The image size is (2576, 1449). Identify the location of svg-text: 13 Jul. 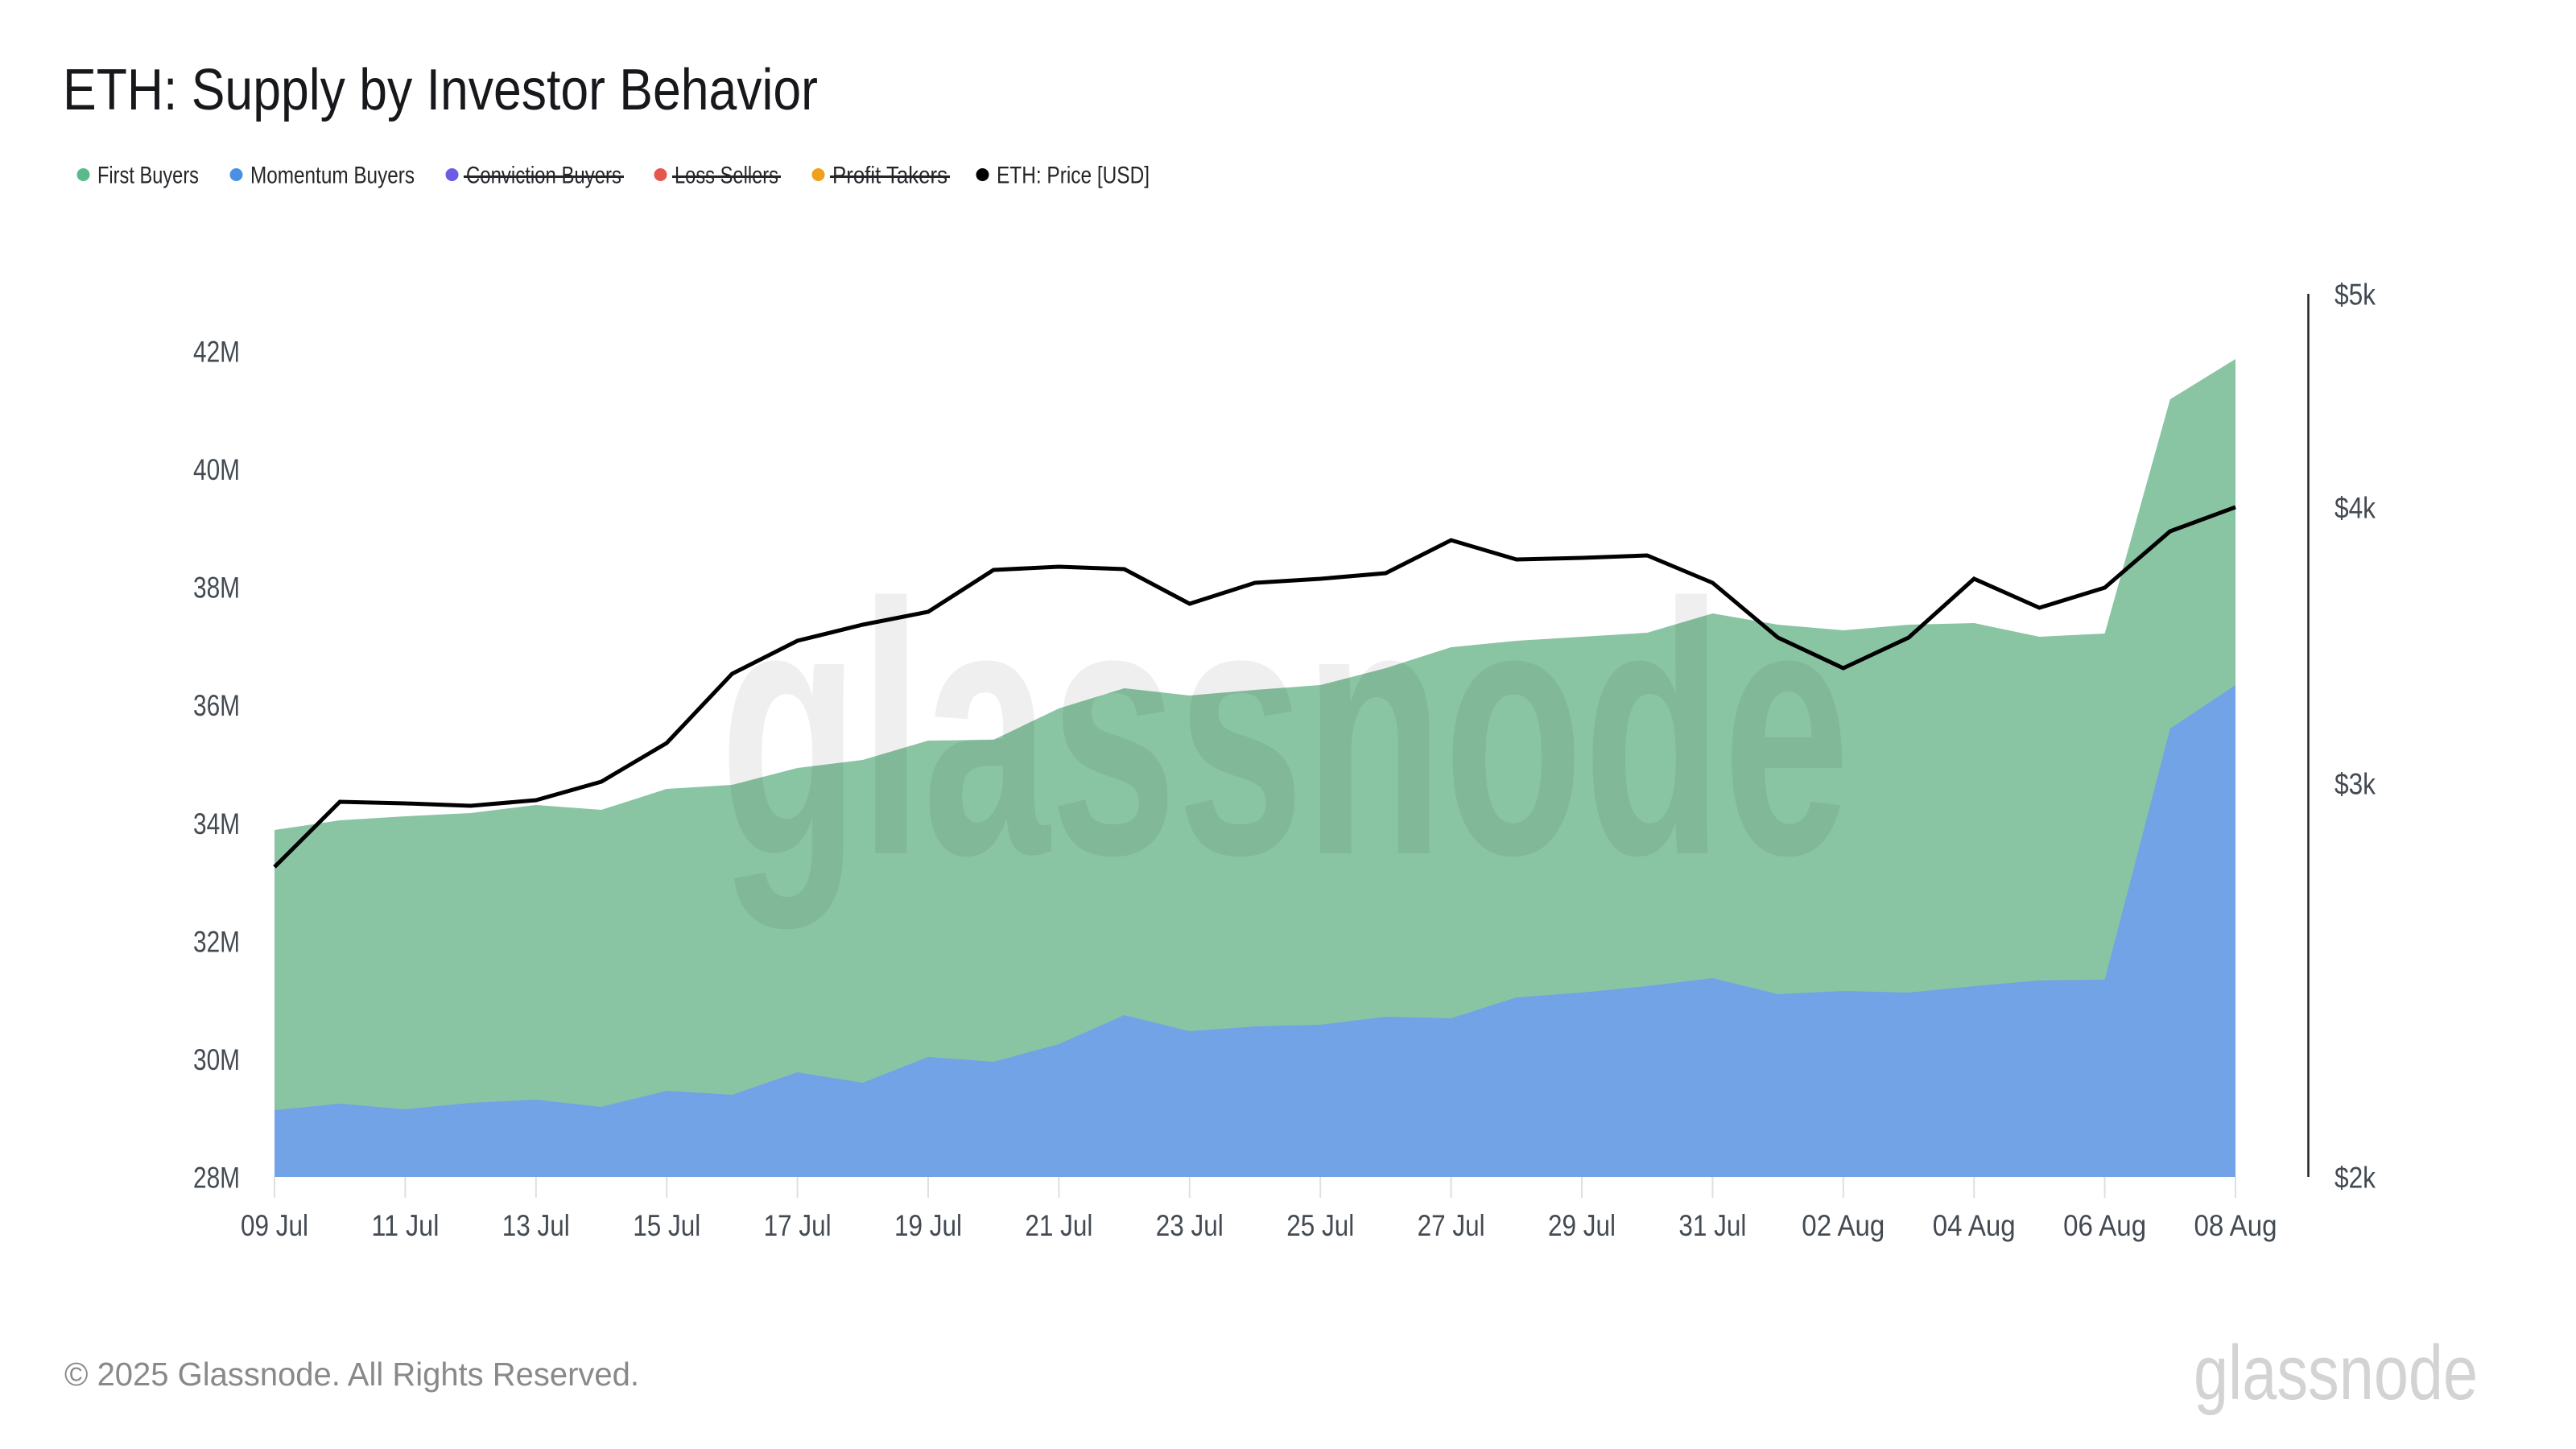
(536, 1225).